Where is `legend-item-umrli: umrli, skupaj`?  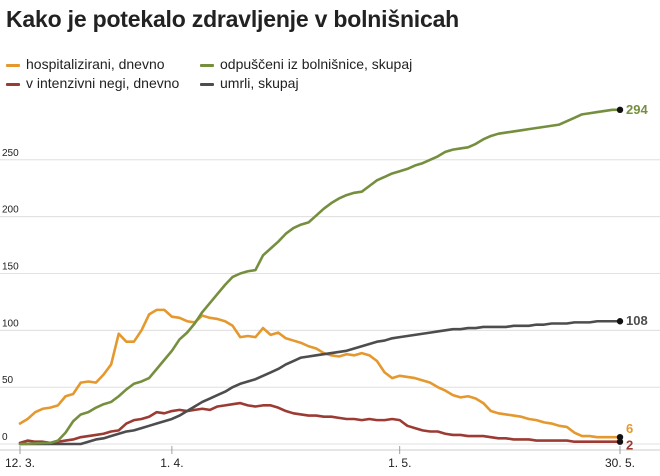 legend-item-umrli: umrli, skupaj is located at coordinates (249, 83).